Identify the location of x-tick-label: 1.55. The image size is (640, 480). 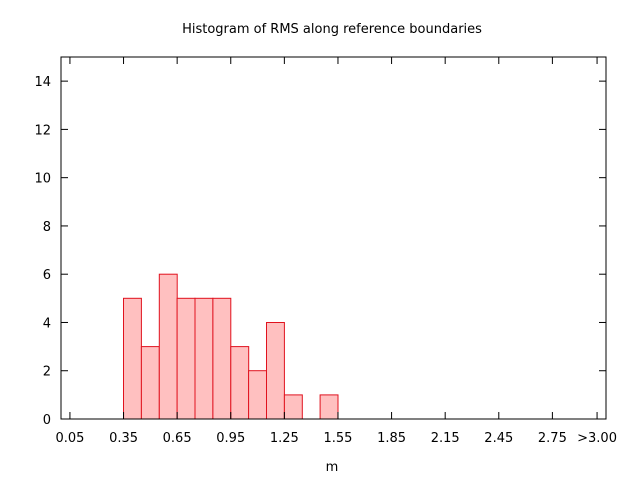
(337, 438).